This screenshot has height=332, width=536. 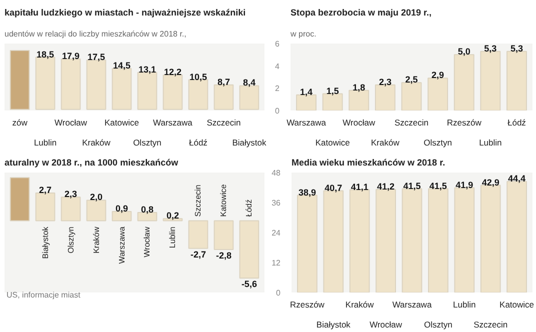 I want to click on x-tick-label: zów, so click(x=20, y=123).